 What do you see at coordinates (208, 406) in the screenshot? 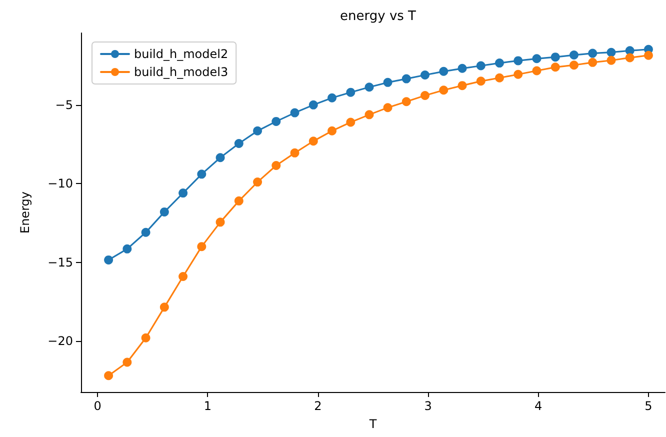
I see `x-tick-label: 1` at bounding box center [208, 406].